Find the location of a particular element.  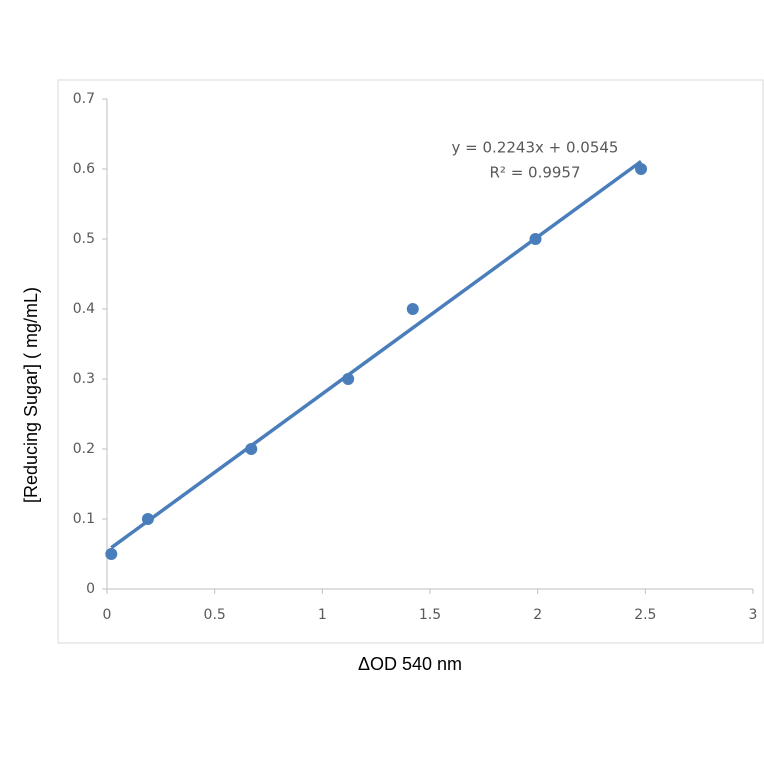

x-tick-label: 0 is located at coordinates (107, 615).